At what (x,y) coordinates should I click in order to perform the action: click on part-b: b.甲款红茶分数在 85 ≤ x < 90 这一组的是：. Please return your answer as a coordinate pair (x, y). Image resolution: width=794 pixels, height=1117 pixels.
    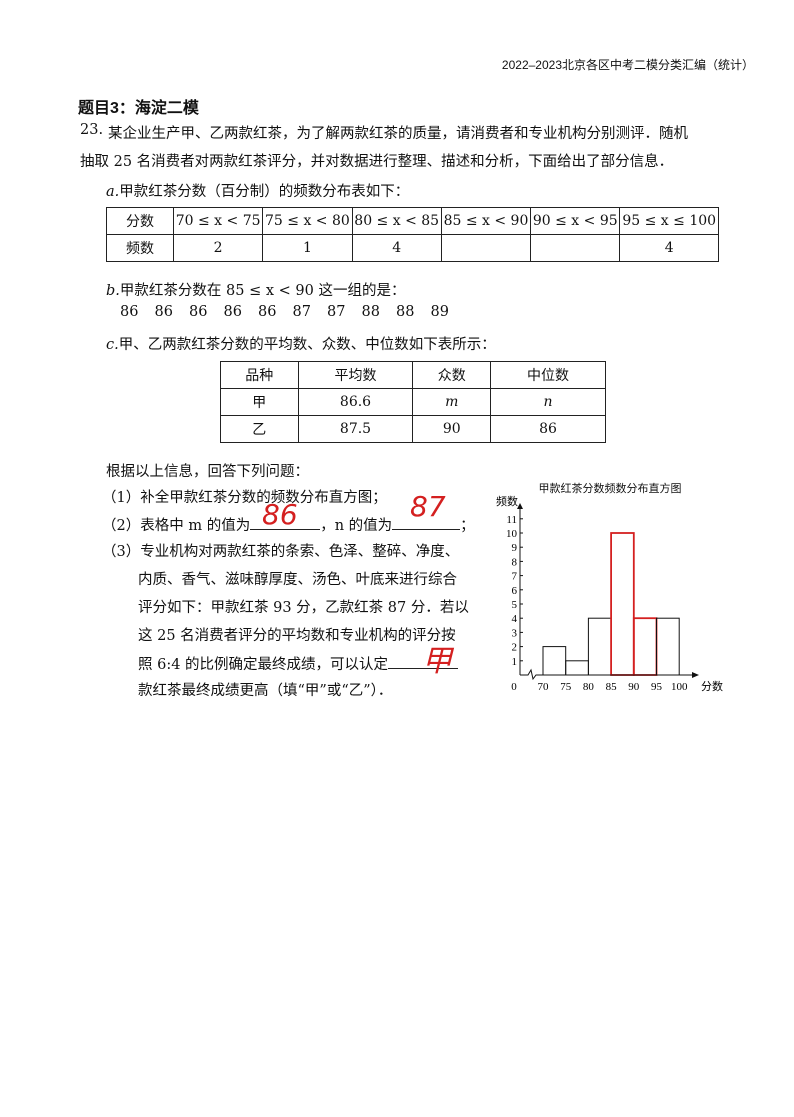
    Looking at the image, I should click on (256, 291).